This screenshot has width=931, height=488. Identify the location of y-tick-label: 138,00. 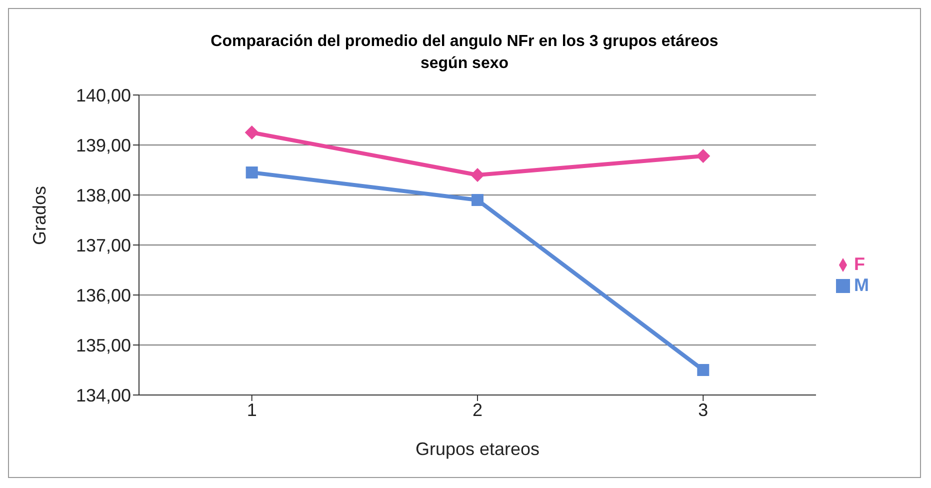
(103, 195).